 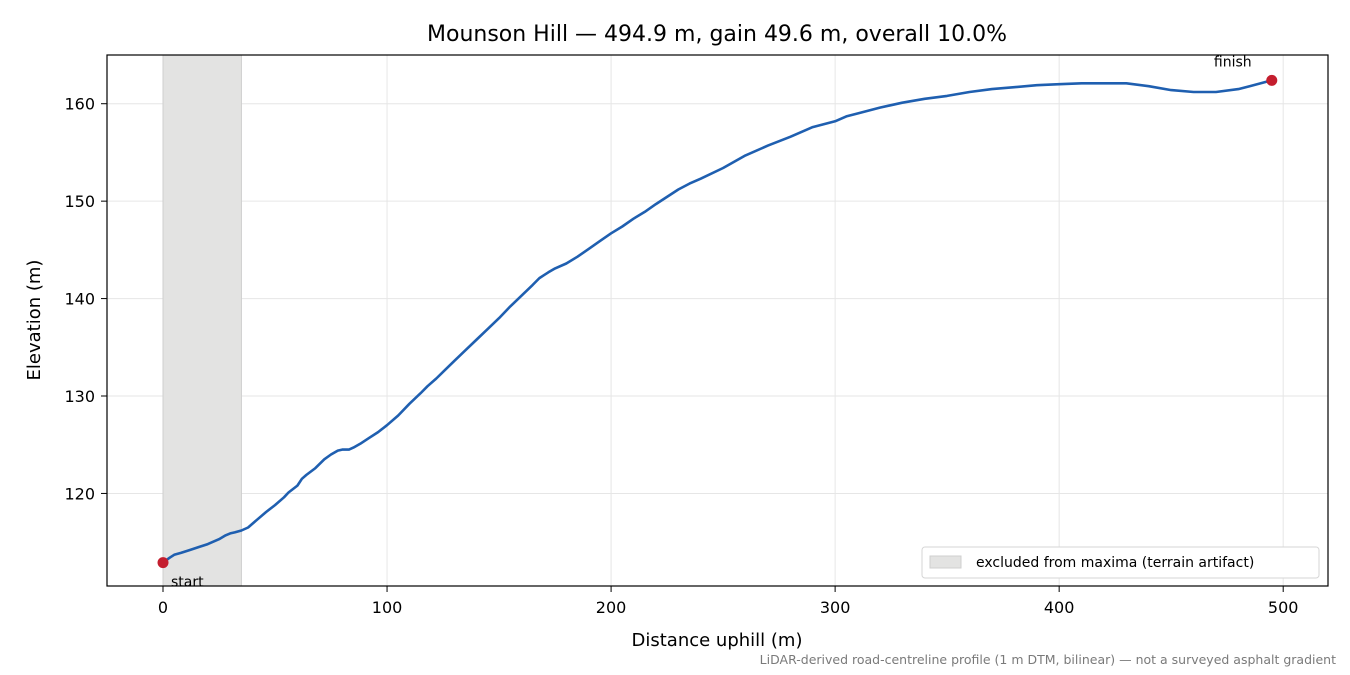 I want to click on y-tick-label: 140, so click(x=79, y=299).